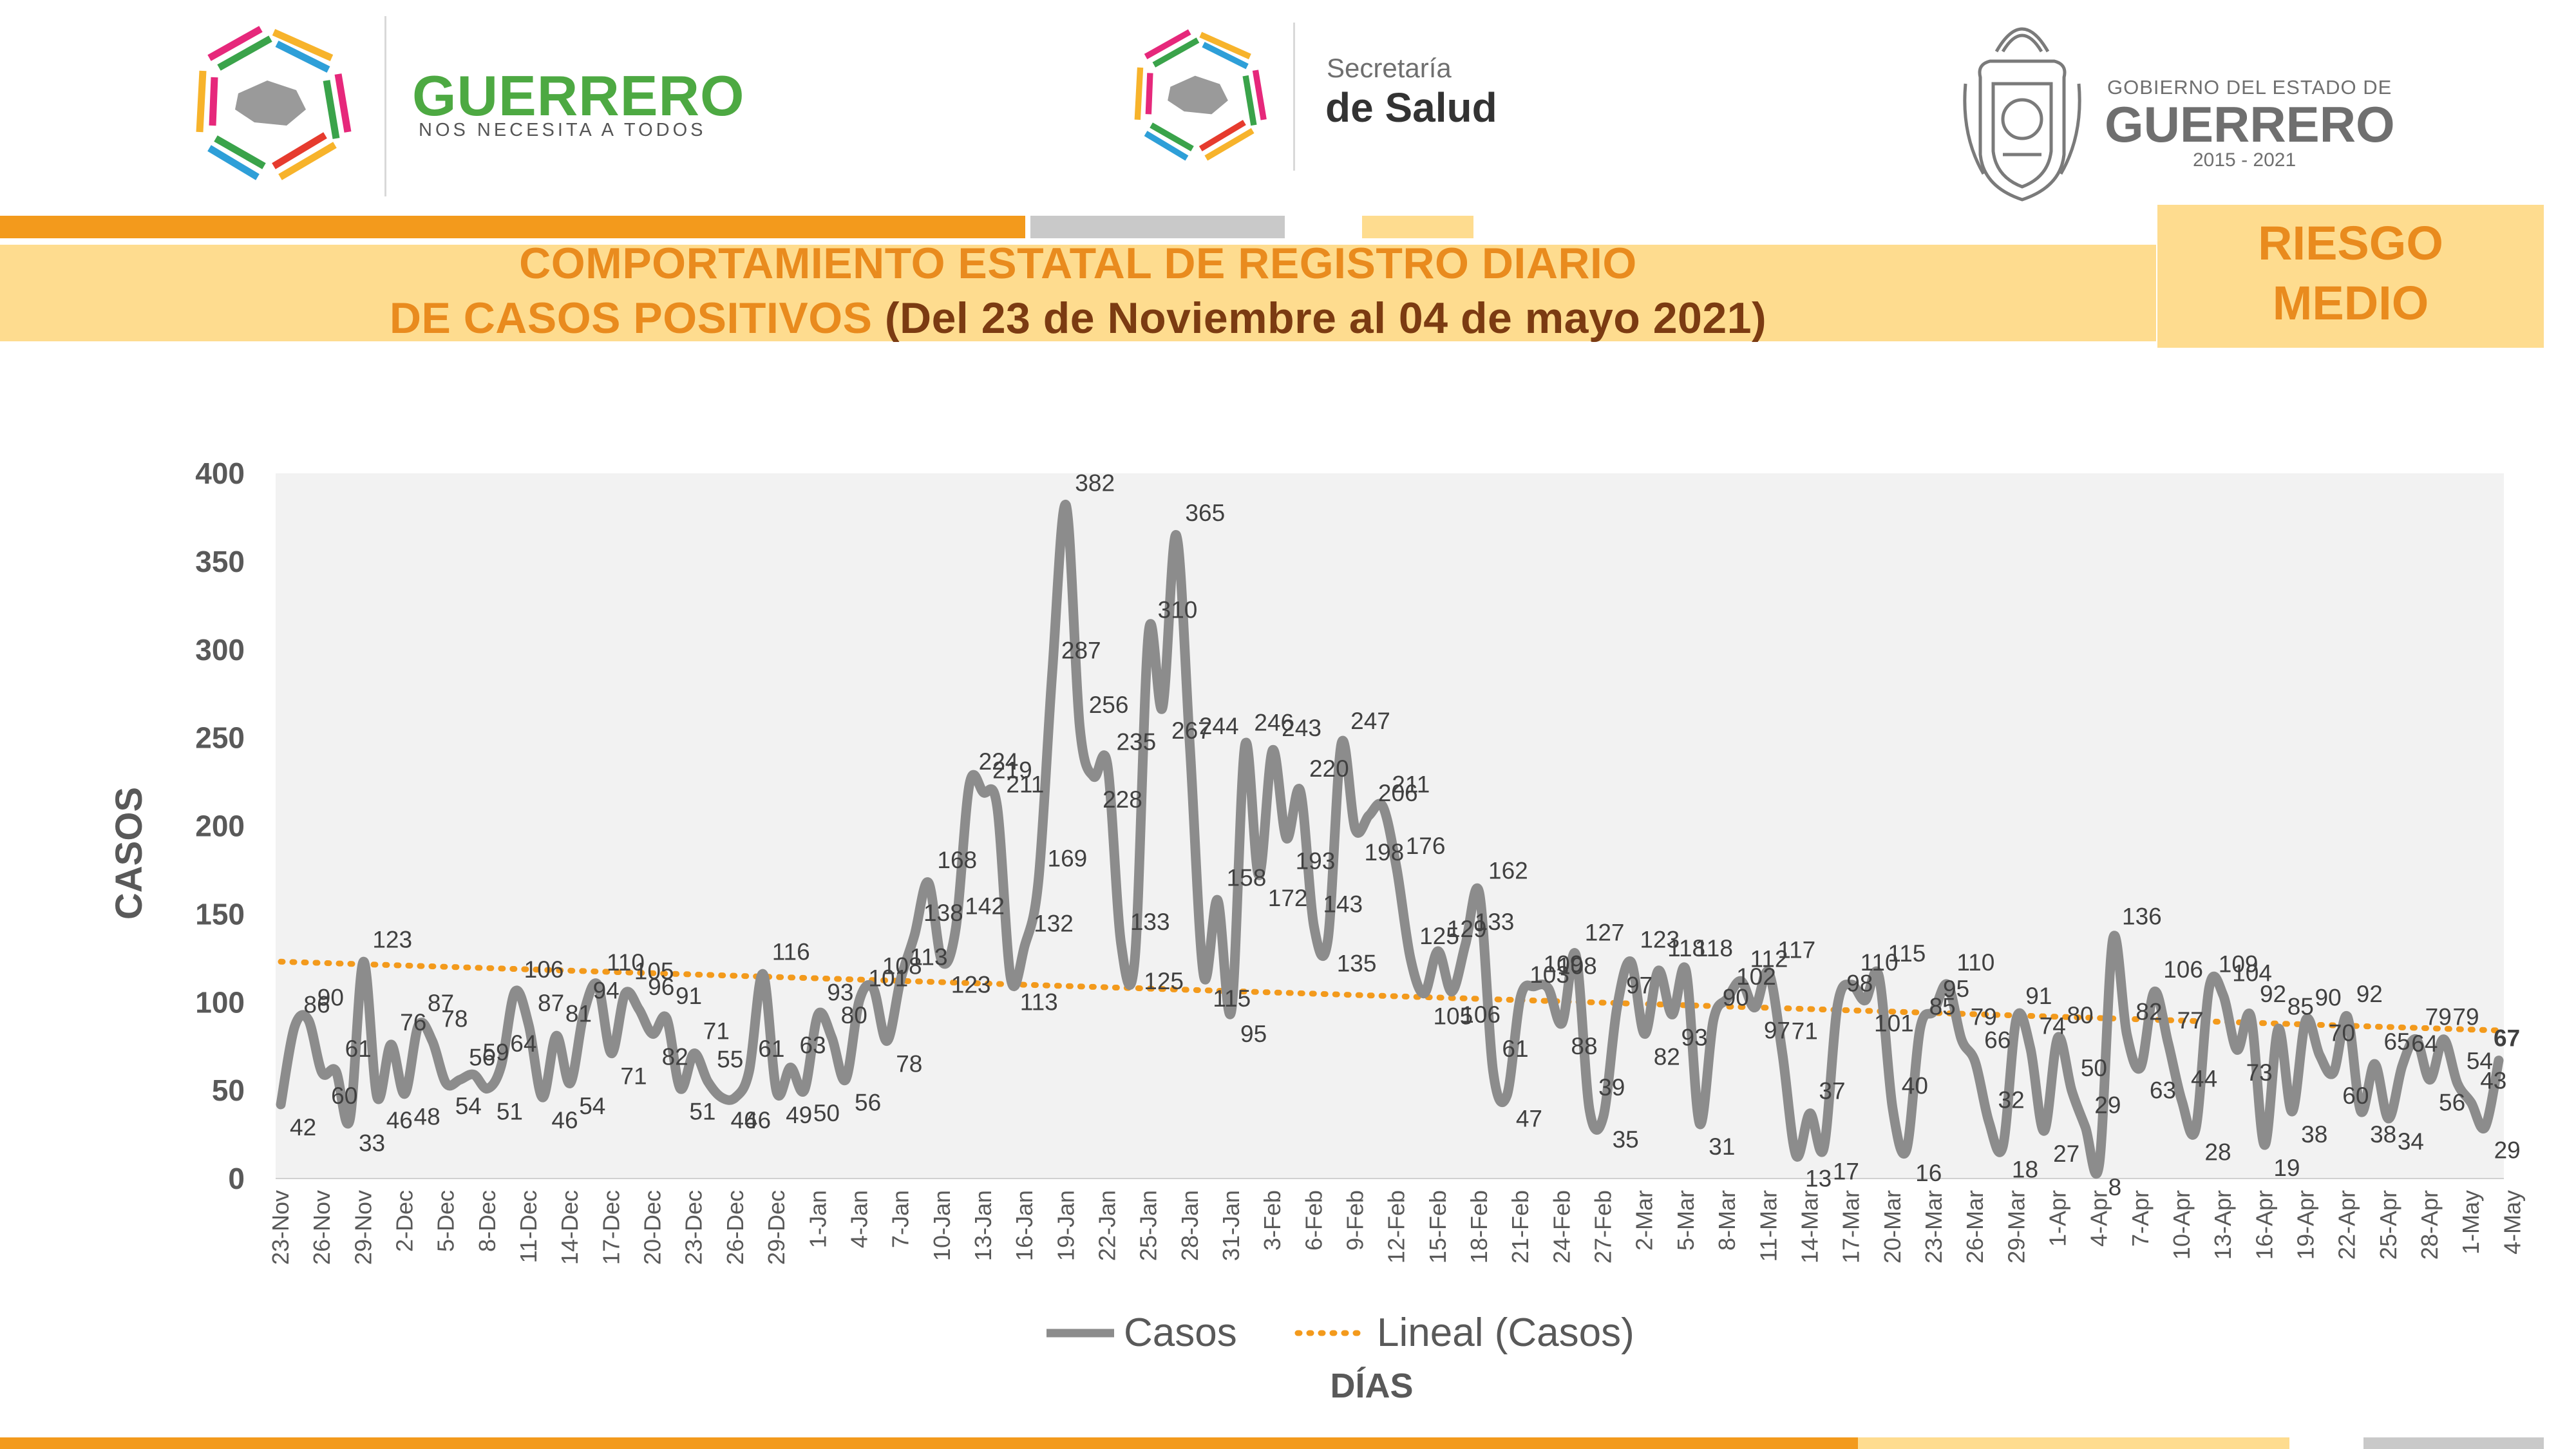 The height and width of the screenshot is (1449, 2576). Describe the element at coordinates (2073, 1443) in the screenshot. I see `bottom-band-light` at that location.